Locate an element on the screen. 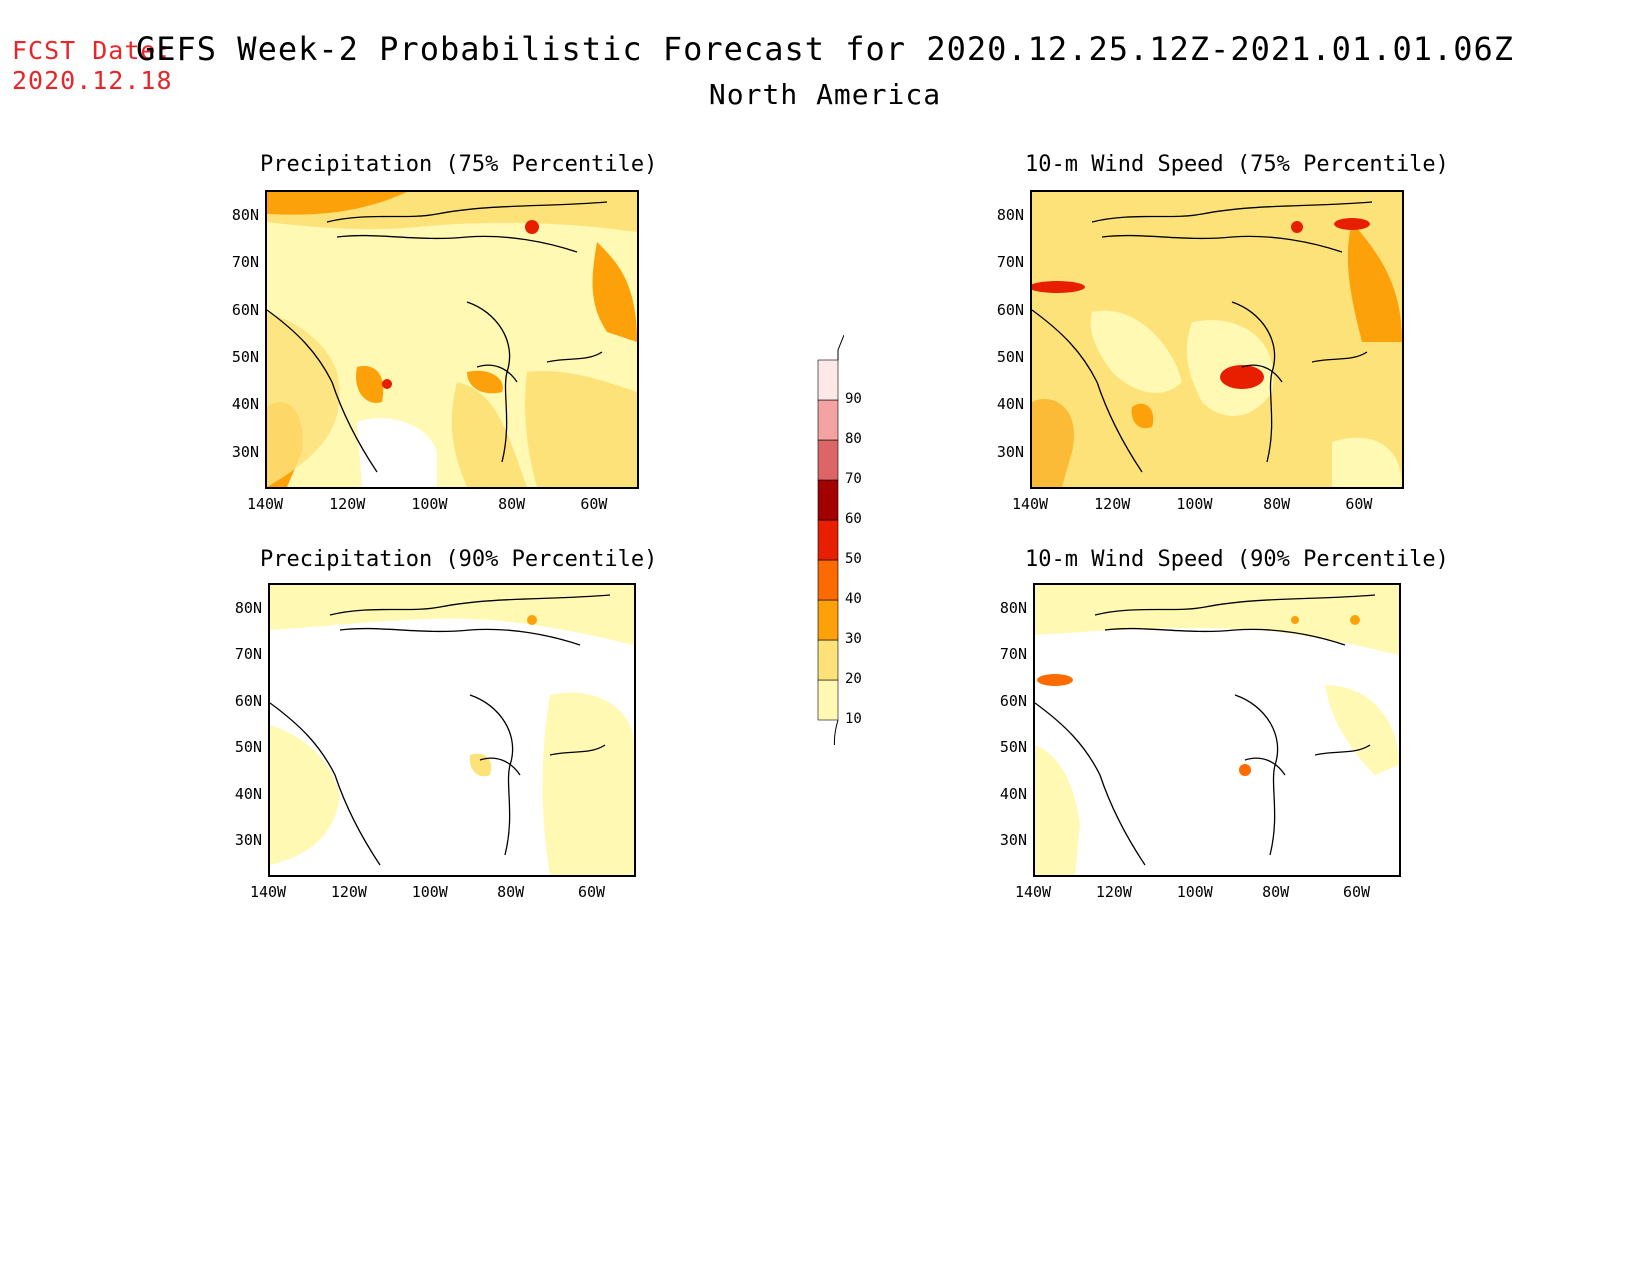  panel-title: 10-m Wind Speed (75% Percentile) is located at coordinates (1237, 164).